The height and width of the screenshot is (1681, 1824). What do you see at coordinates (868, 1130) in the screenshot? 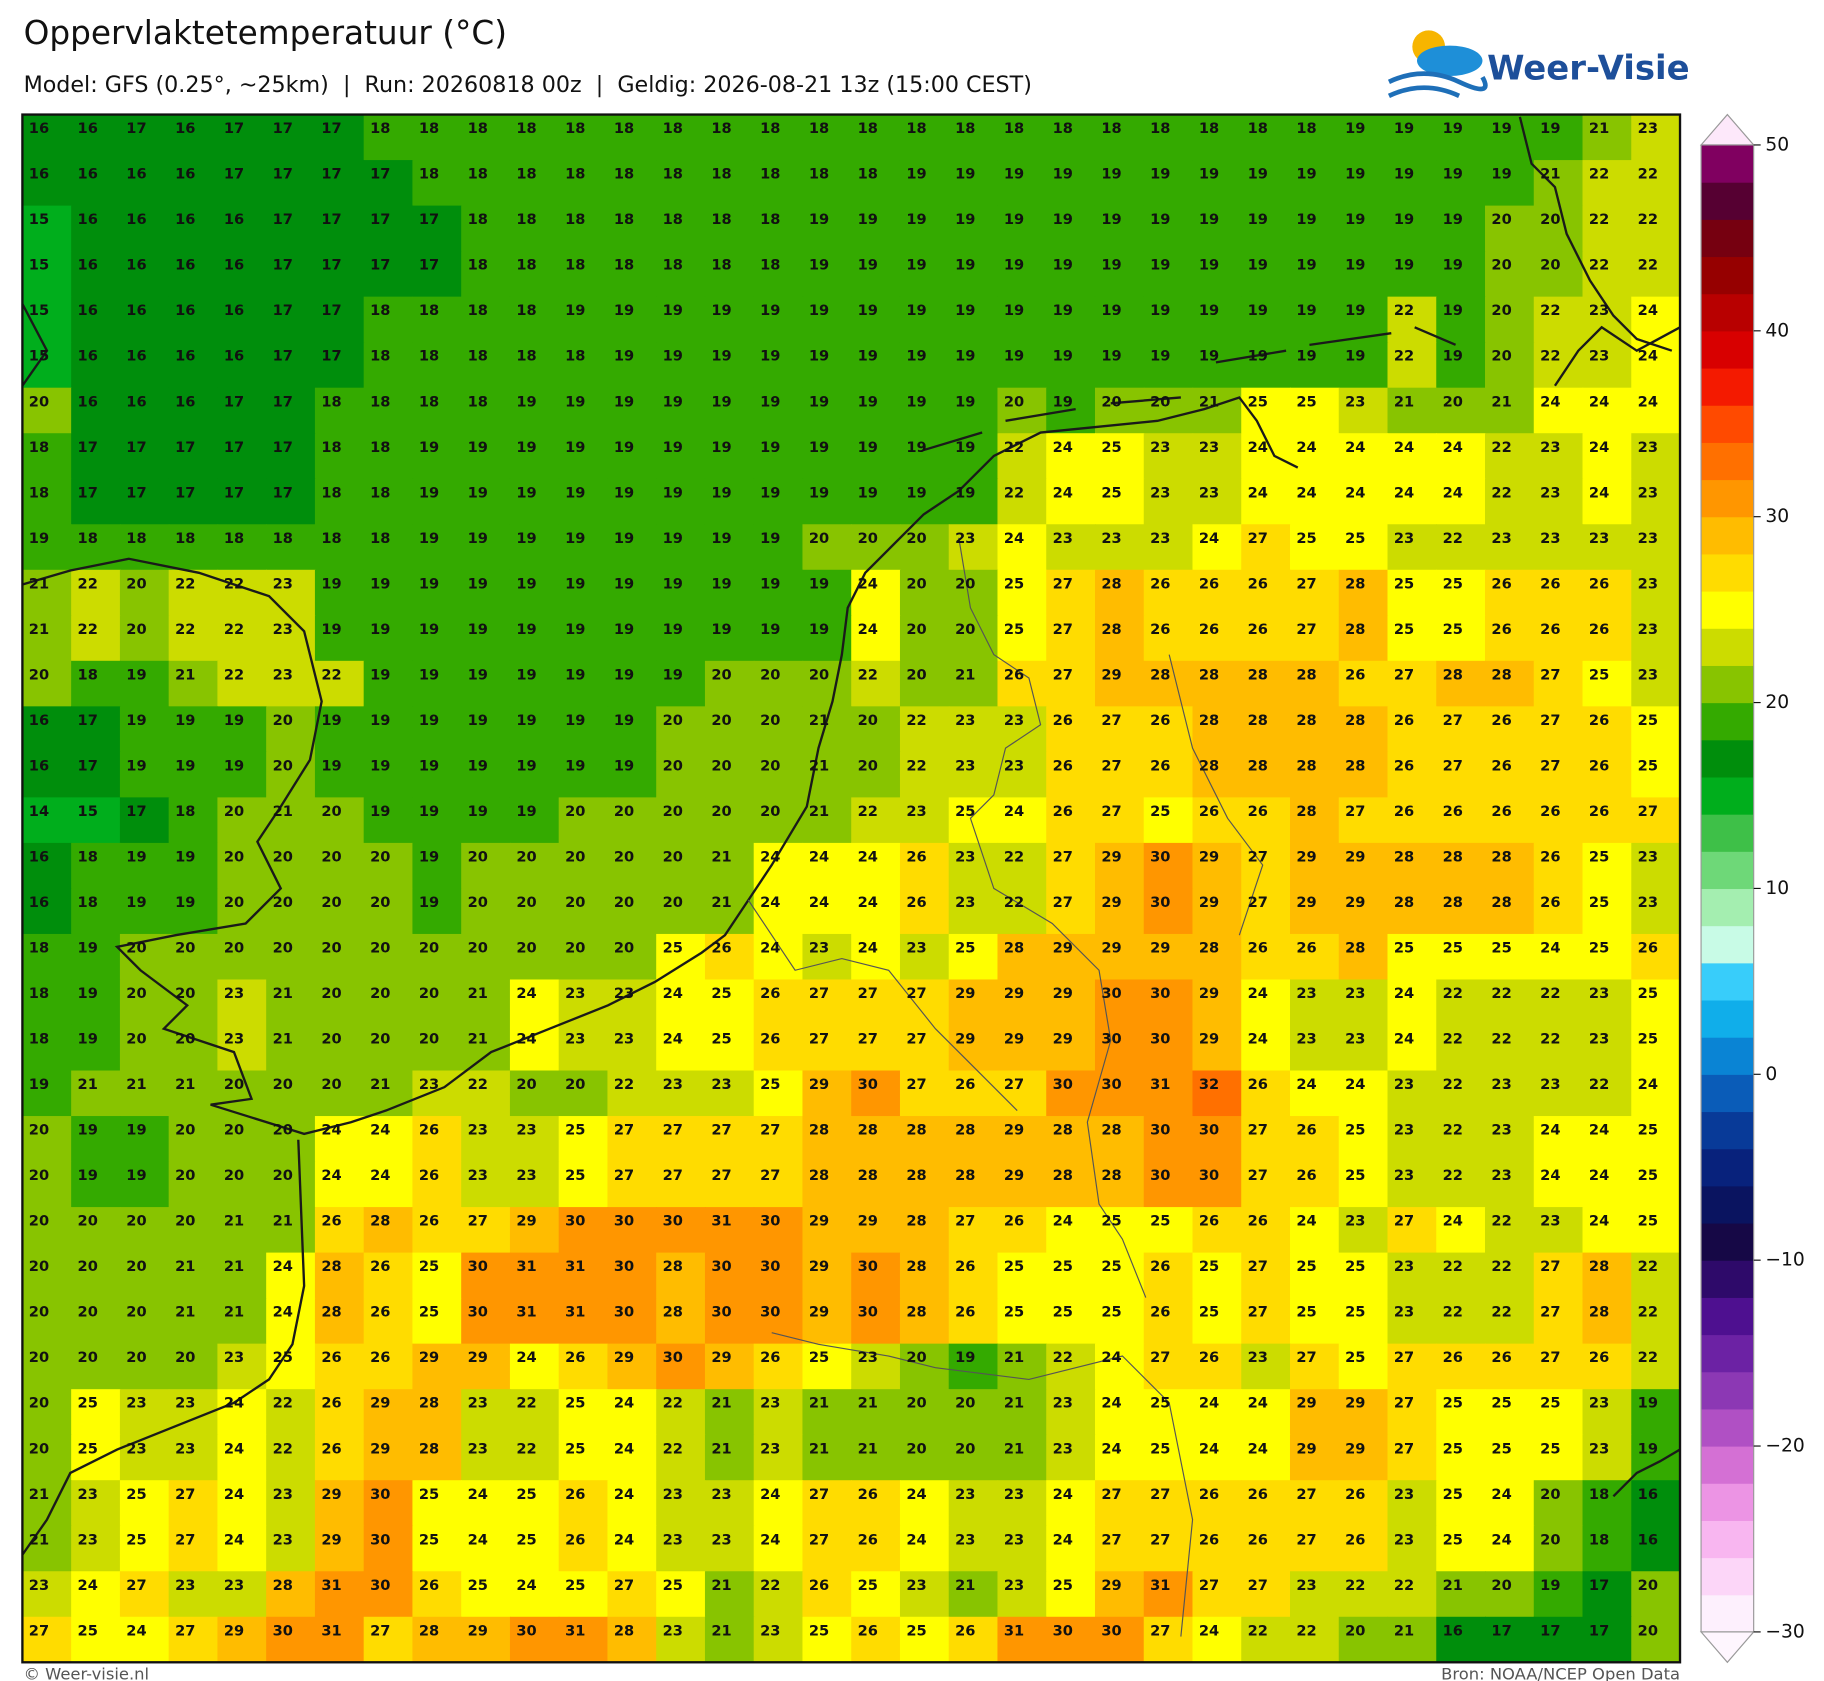
I see `temperature-label: 28` at bounding box center [868, 1130].